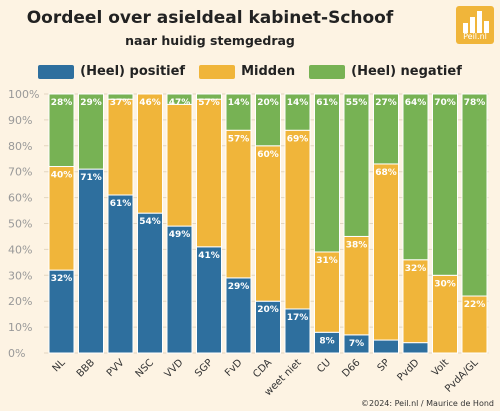  Describe the element at coordinates (357, 103) in the screenshot. I see `data-label: 55%` at that location.